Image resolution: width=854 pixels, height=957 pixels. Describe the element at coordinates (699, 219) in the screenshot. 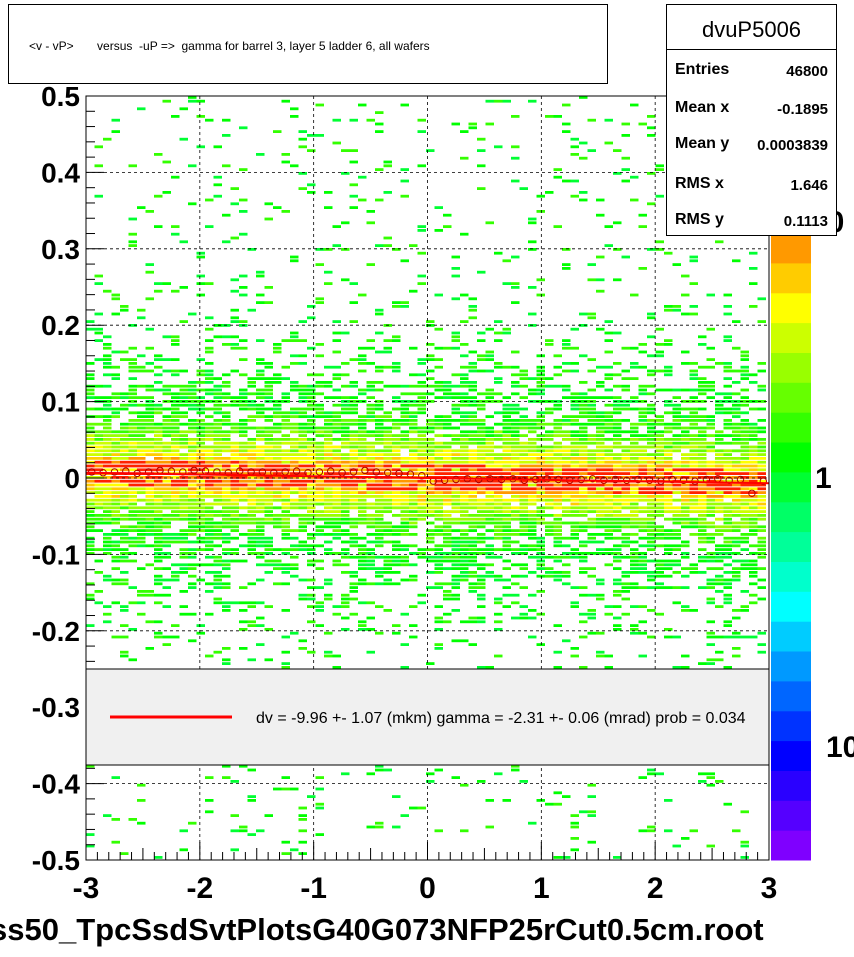

I see `stats-label: RMS y` at that location.